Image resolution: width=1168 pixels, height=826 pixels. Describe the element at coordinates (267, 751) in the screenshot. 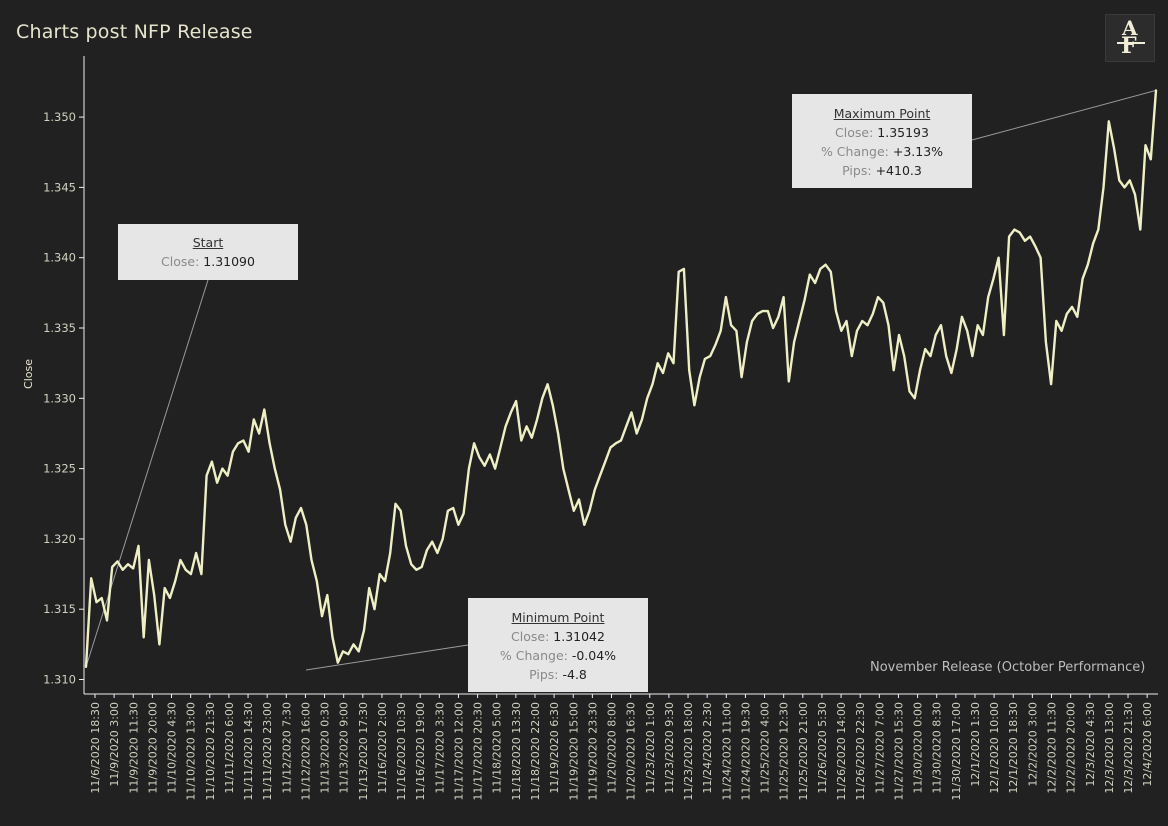

I see `x-tick-label: 11/11/2020 23:00` at that location.